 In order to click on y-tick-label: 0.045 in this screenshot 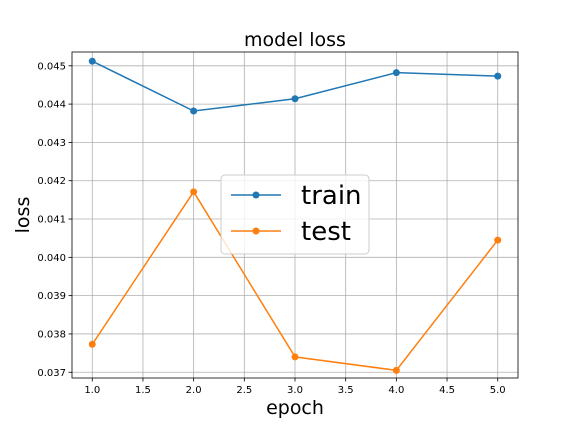, I will do `click(51, 66)`.